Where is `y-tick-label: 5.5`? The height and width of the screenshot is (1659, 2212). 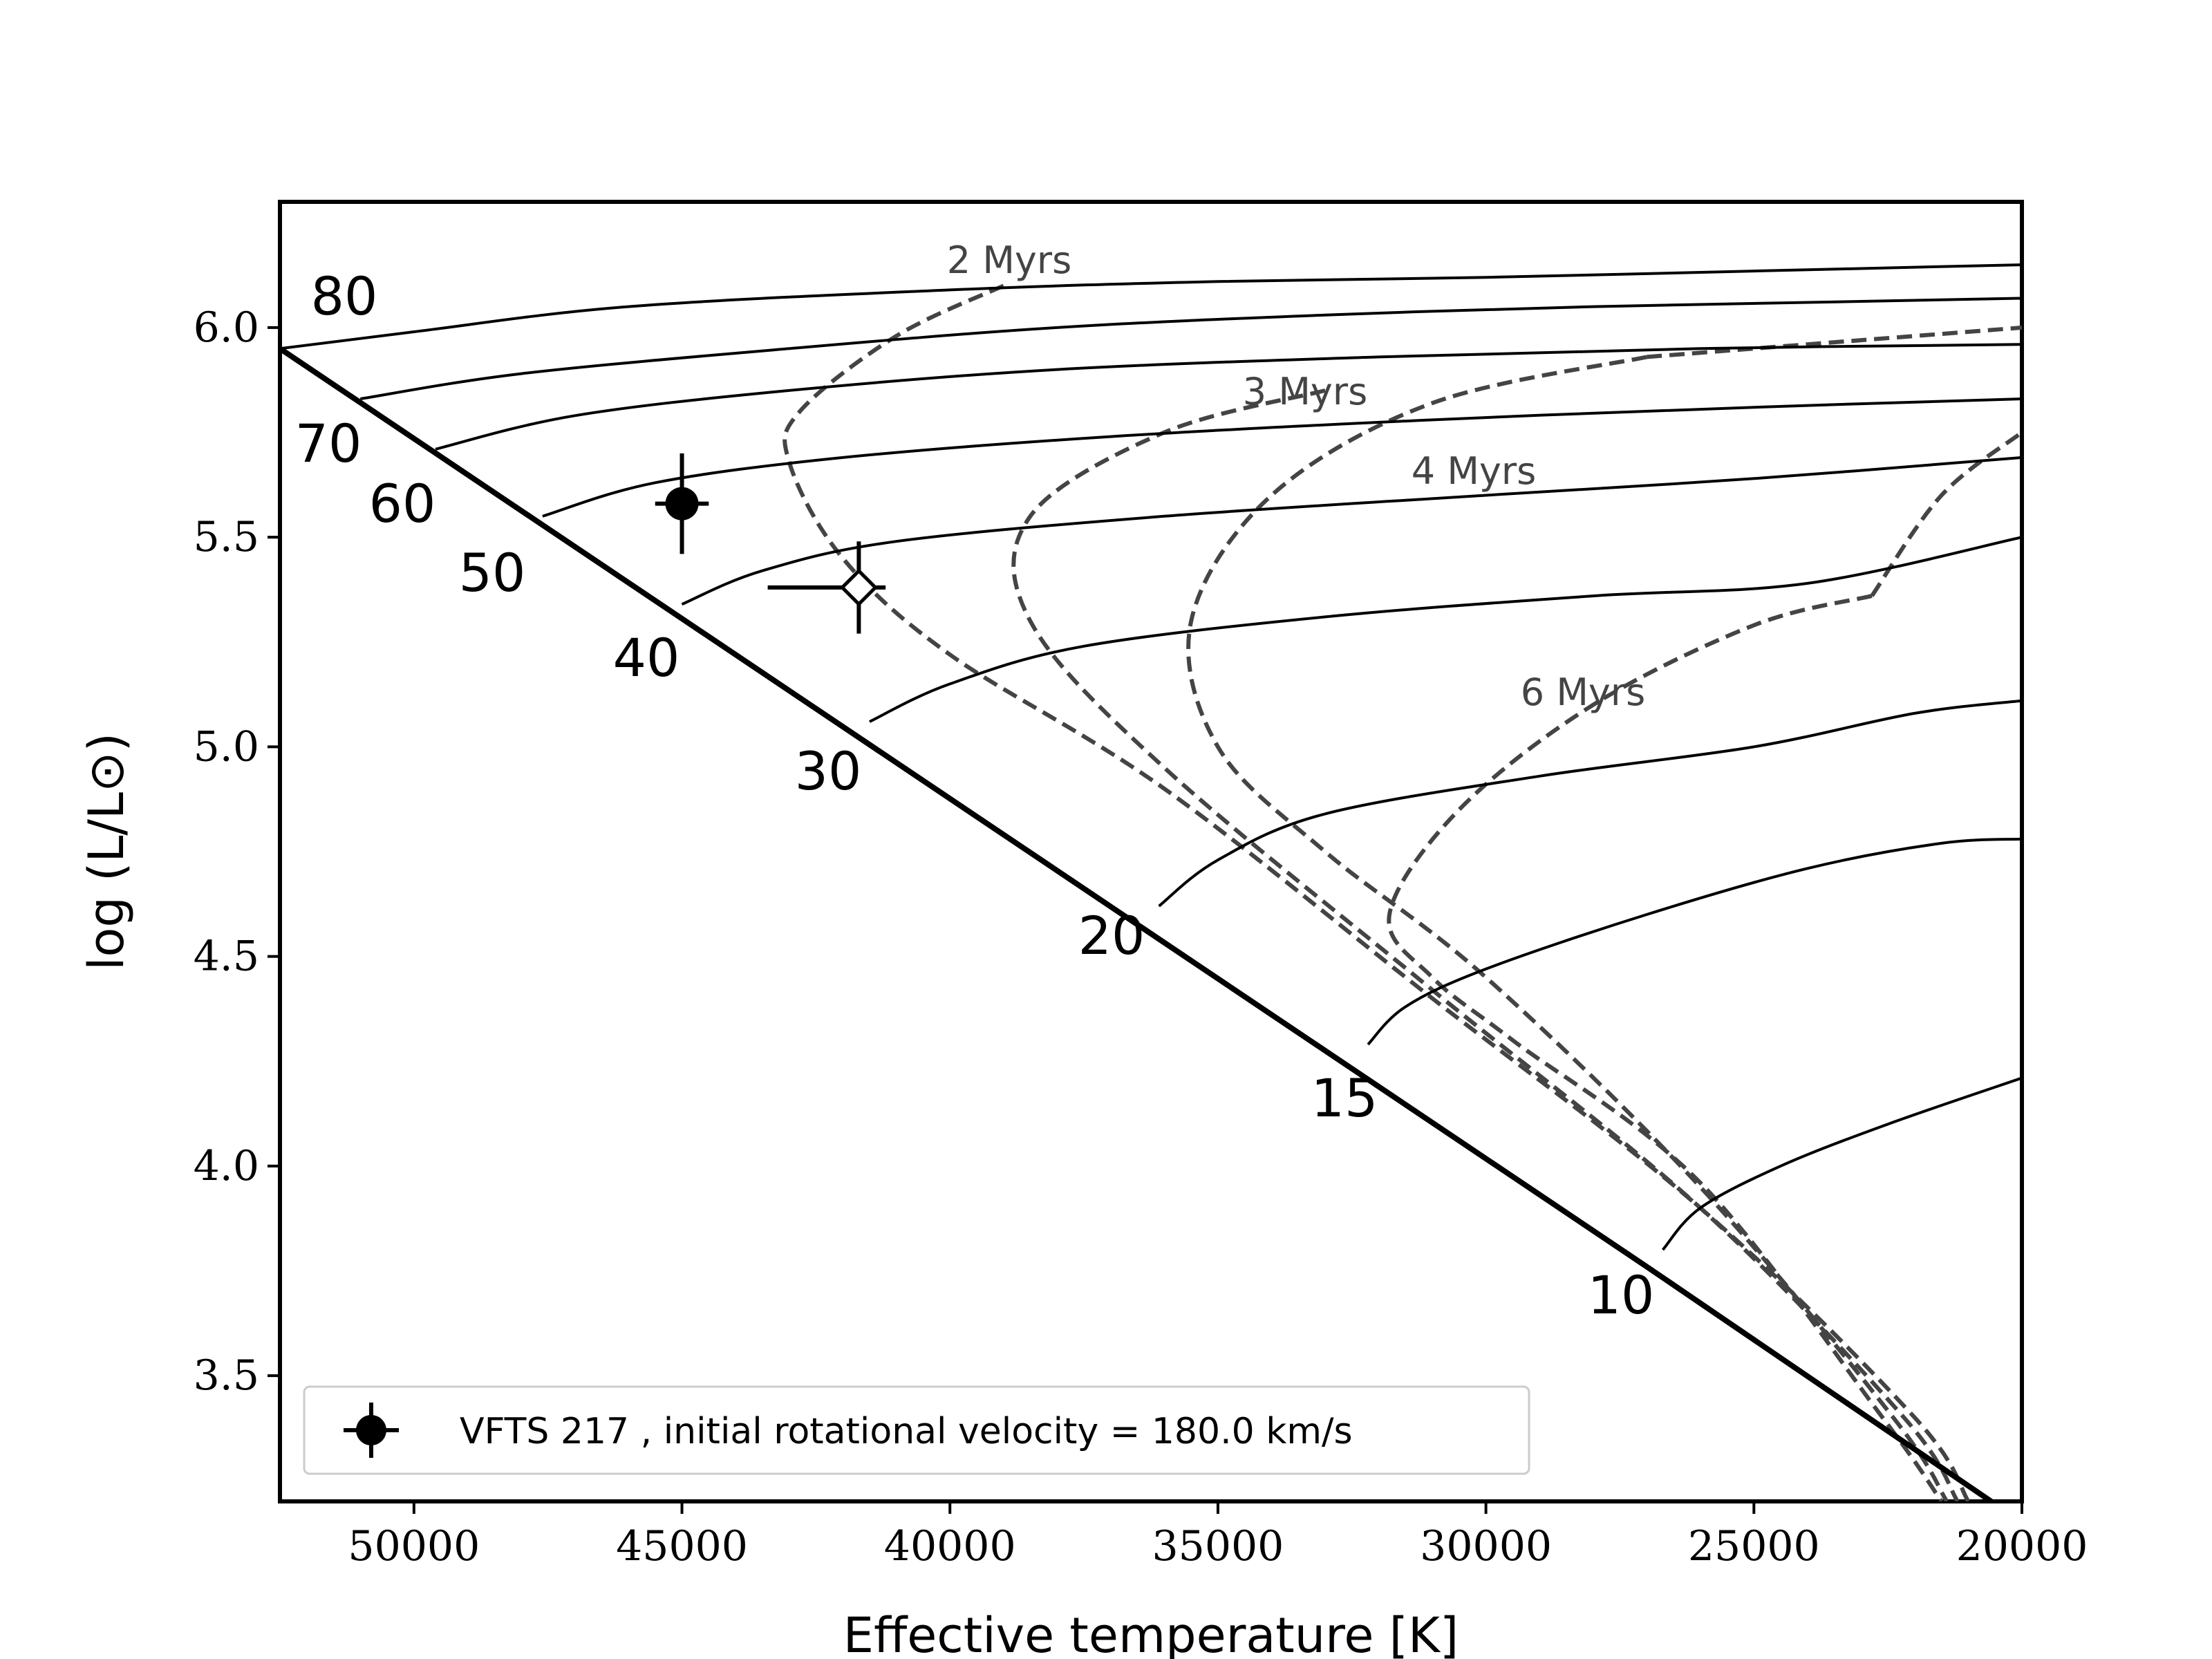 y-tick-label: 5.5 is located at coordinates (226, 537).